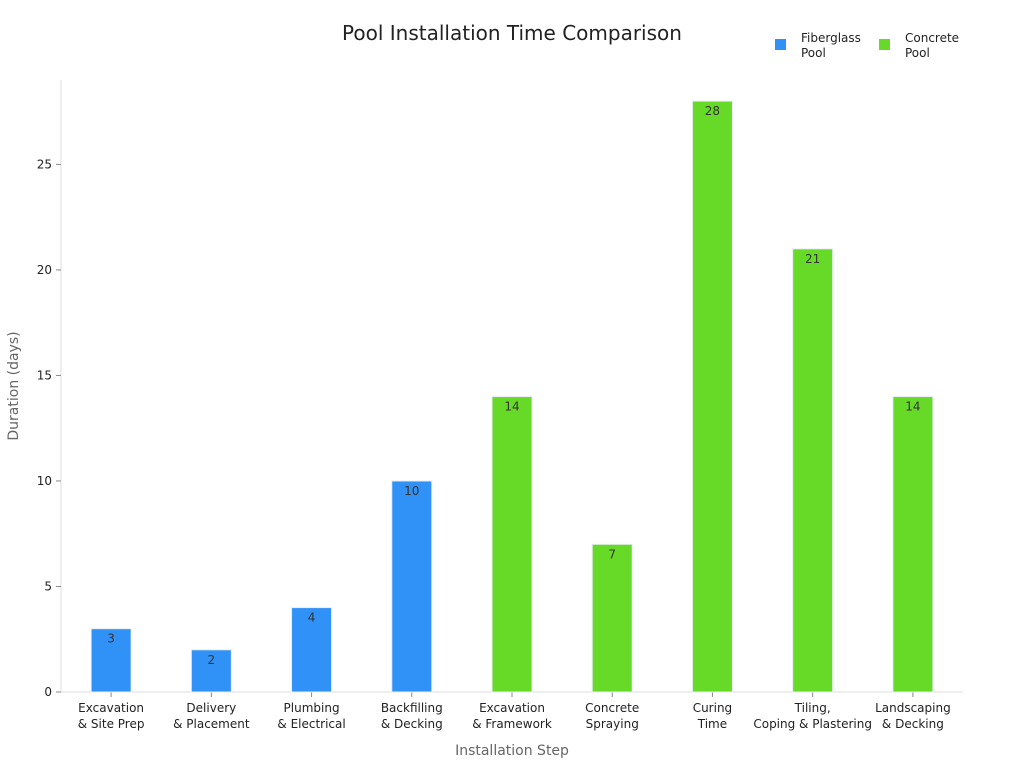  What do you see at coordinates (913, 716) in the screenshot?
I see `x-tick-label: Landscaping & Decking` at bounding box center [913, 716].